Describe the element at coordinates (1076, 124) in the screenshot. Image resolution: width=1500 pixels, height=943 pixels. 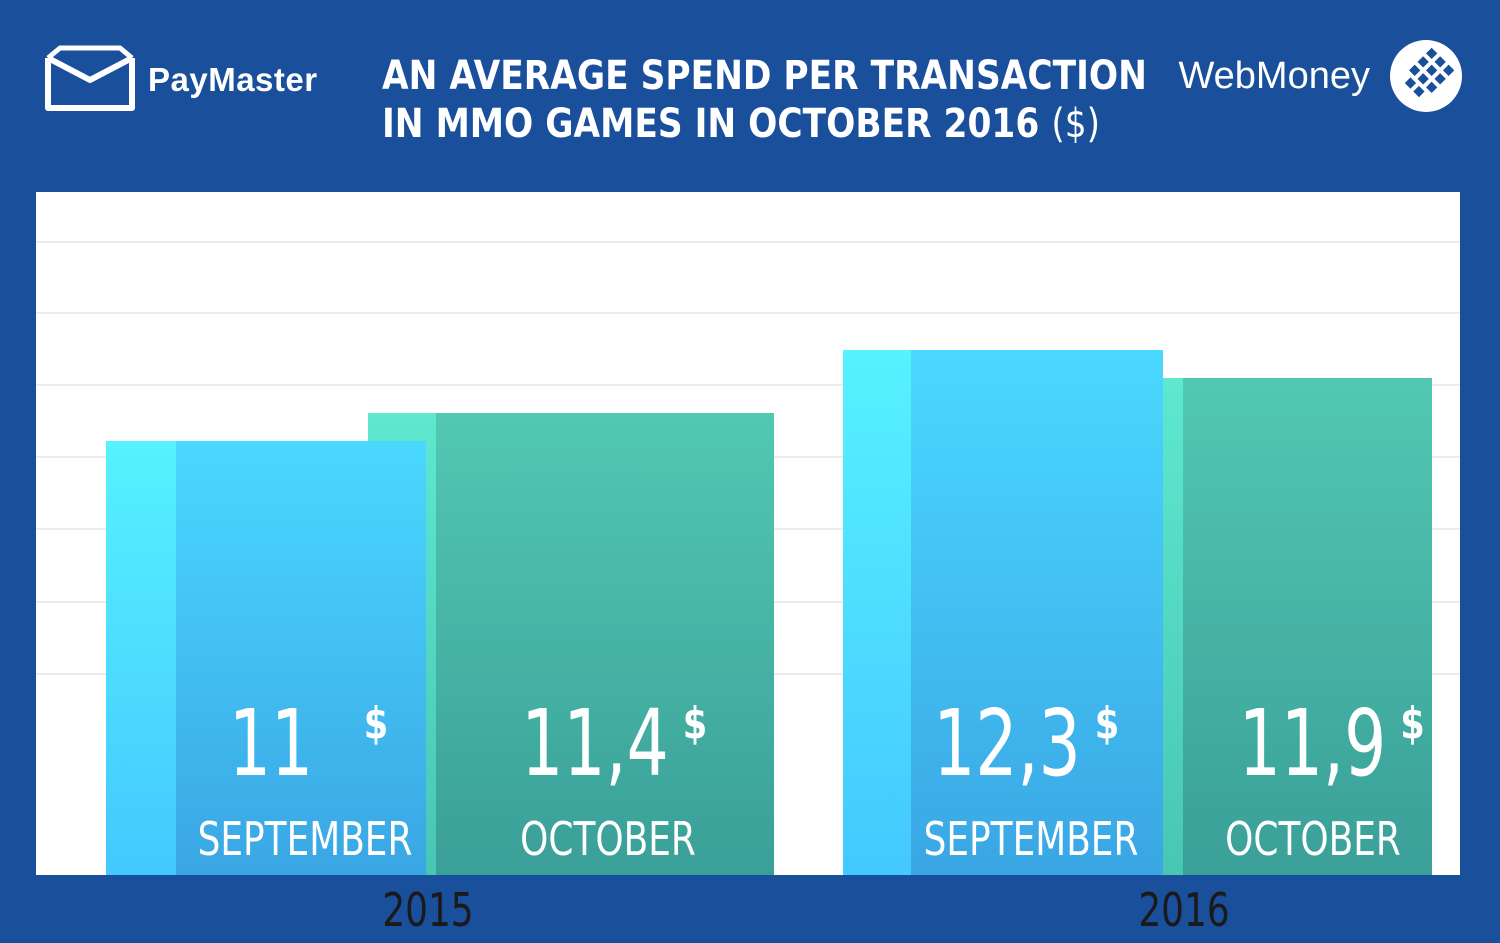
I see `chart-title-unit: ($)` at that location.